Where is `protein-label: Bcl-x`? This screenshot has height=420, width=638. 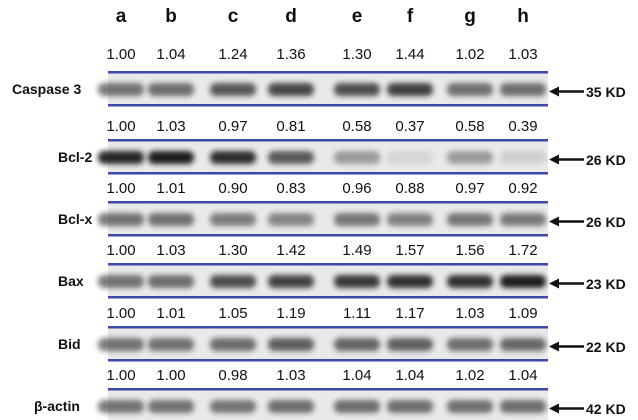 protein-label: Bcl-x is located at coordinates (75, 218).